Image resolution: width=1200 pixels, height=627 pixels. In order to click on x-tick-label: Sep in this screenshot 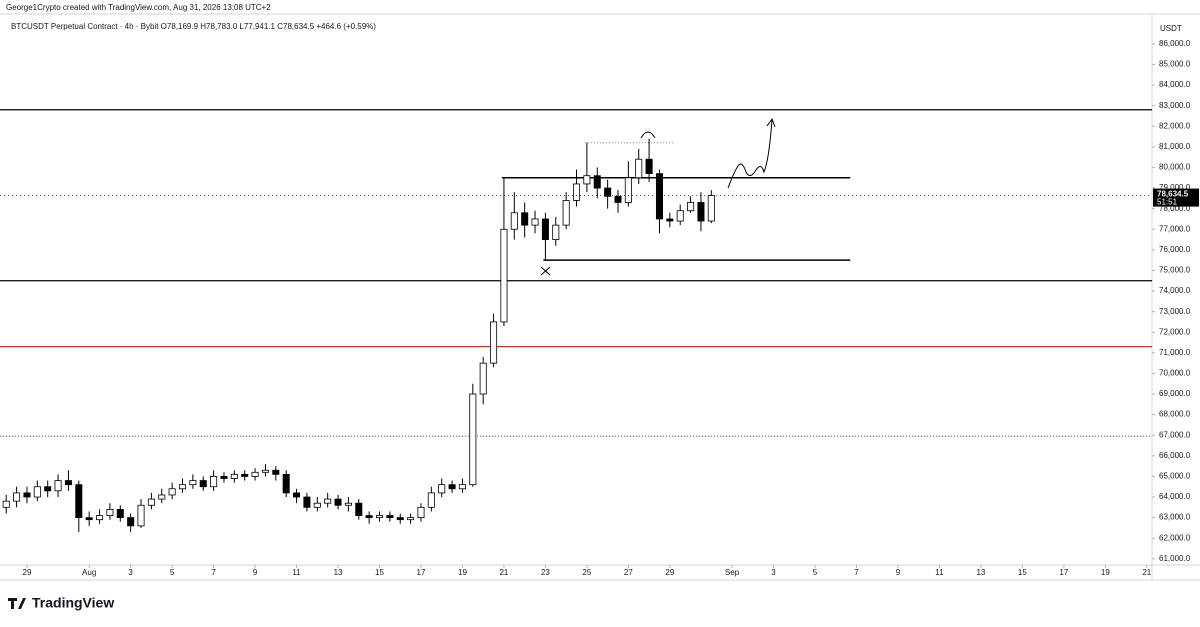, I will do `click(732, 572)`.